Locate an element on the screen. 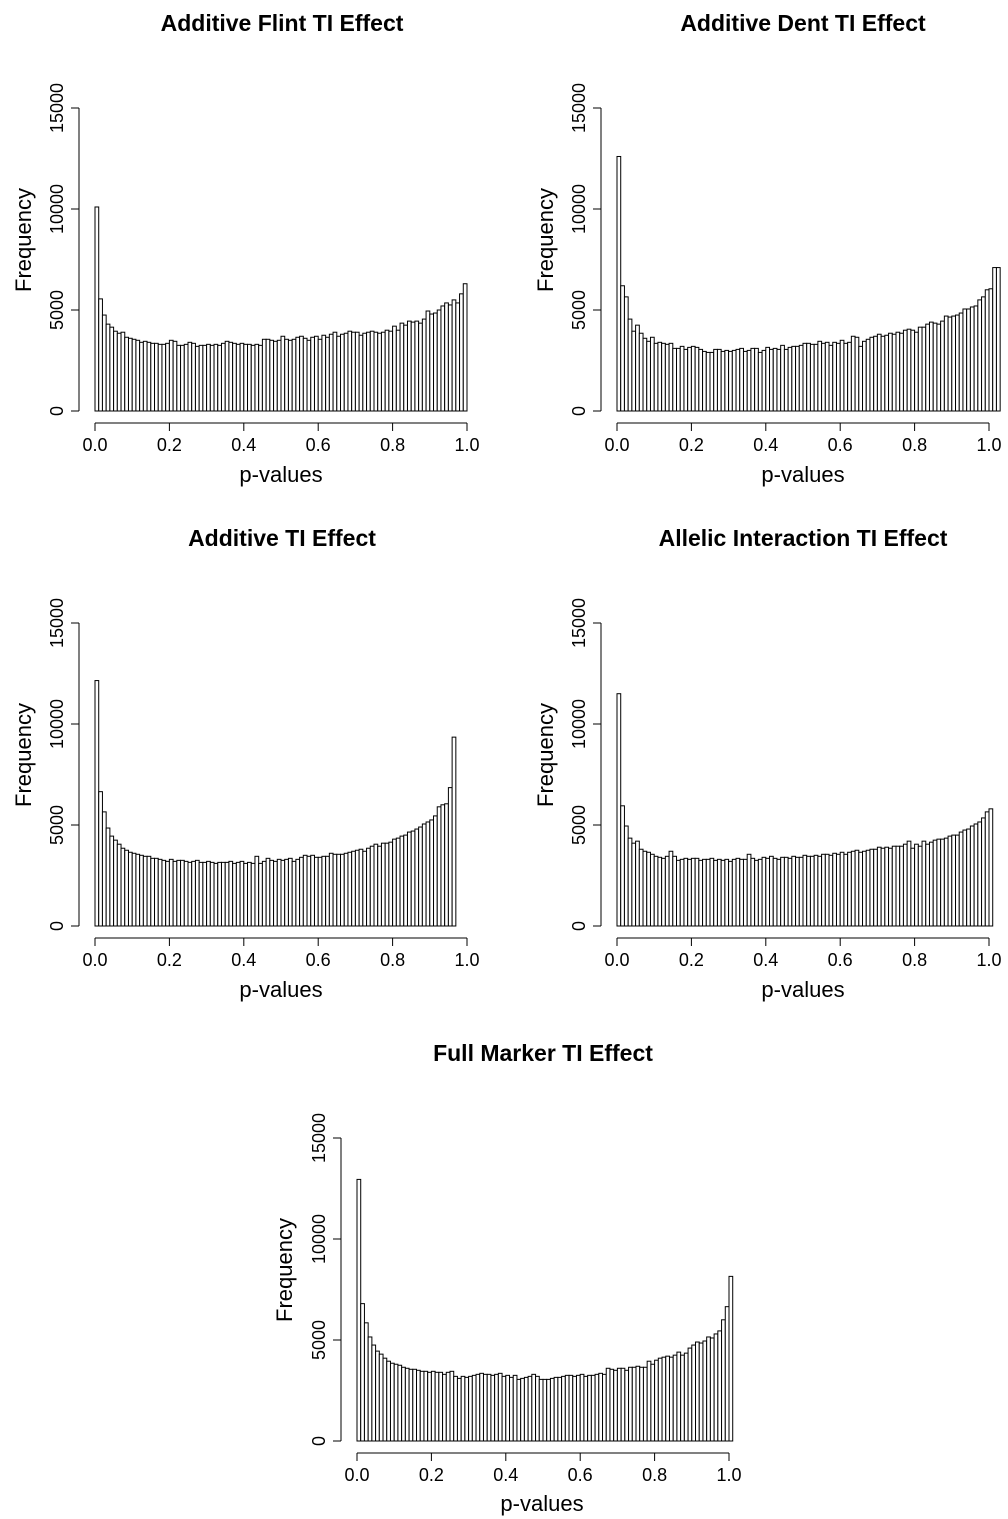 Image resolution: width=1008 pixels, height=1519 pixels. x-tick-label: 0.0 is located at coordinates (616, 960).